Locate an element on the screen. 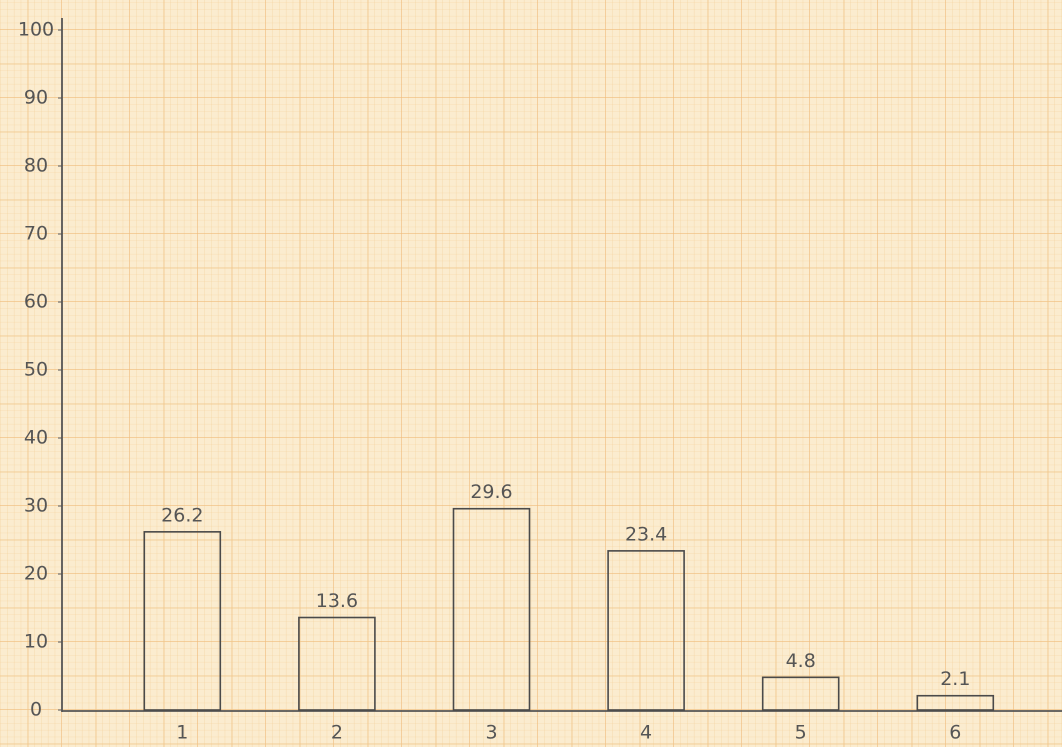  value-label: 29.6 is located at coordinates (491, 492).